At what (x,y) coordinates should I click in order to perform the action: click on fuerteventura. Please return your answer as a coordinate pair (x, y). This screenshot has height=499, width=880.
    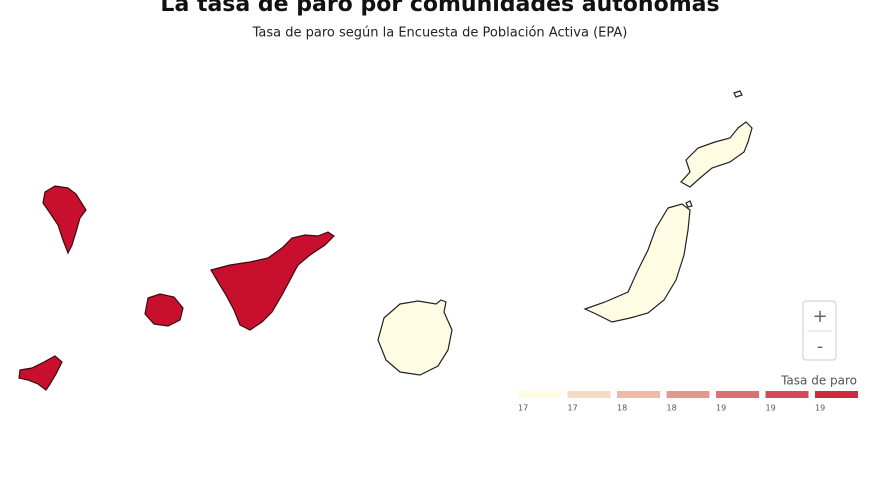
    Looking at the image, I should click on (637, 263).